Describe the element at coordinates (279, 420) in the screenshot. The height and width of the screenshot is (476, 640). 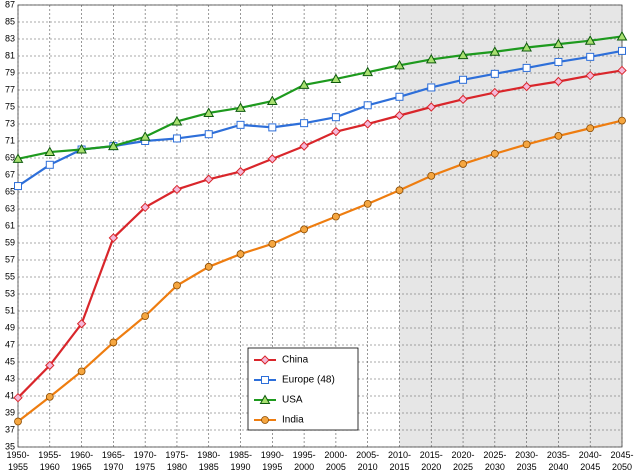
I see `legend-item: India` at that location.